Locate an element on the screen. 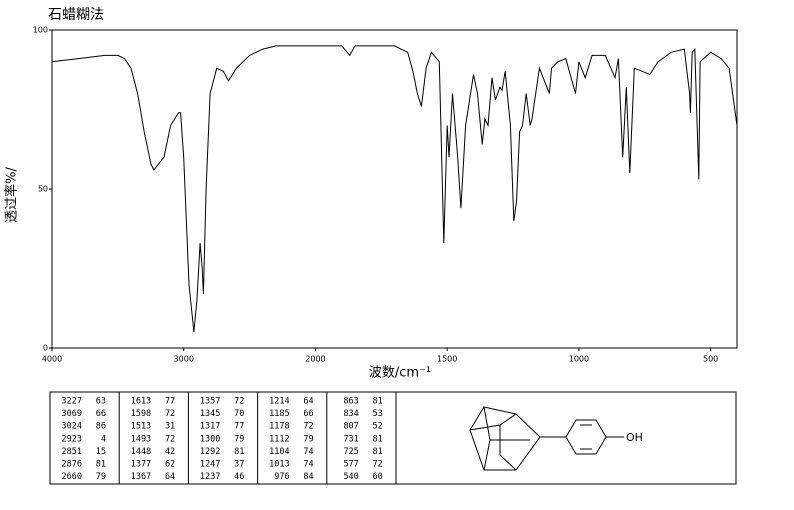 The height and width of the screenshot is (510, 794). peak-wavenumber: 1513 is located at coordinates (141, 427).